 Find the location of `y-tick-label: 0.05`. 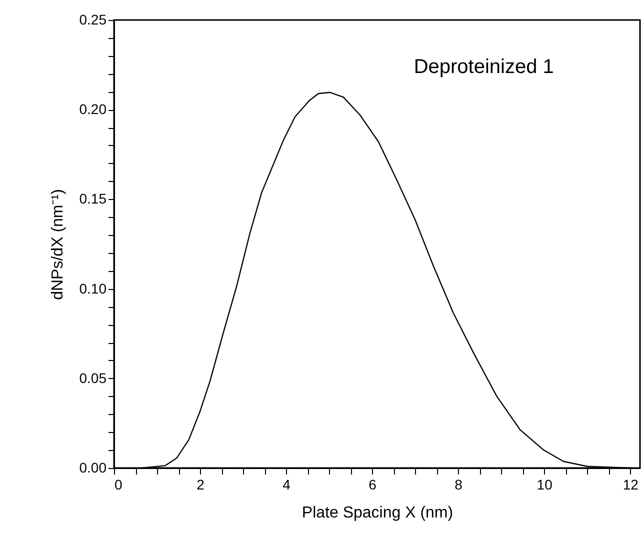

y-tick-label: 0.05 is located at coordinates (93, 378).